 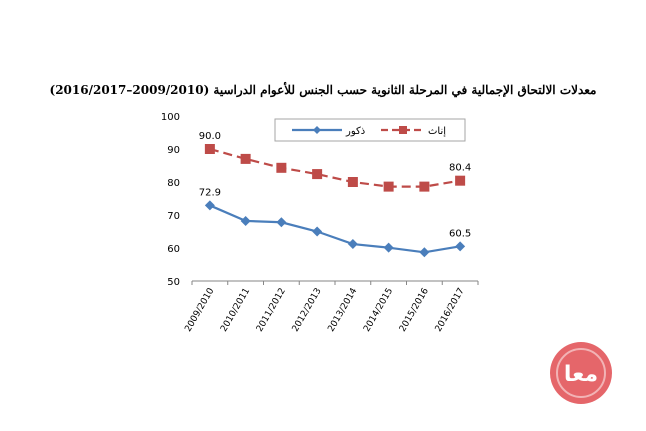 What do you see at coordinates (199, 310) in the screenshot?
I see `x-tick-label: 2009/2010` at bounding box center [199, 310].